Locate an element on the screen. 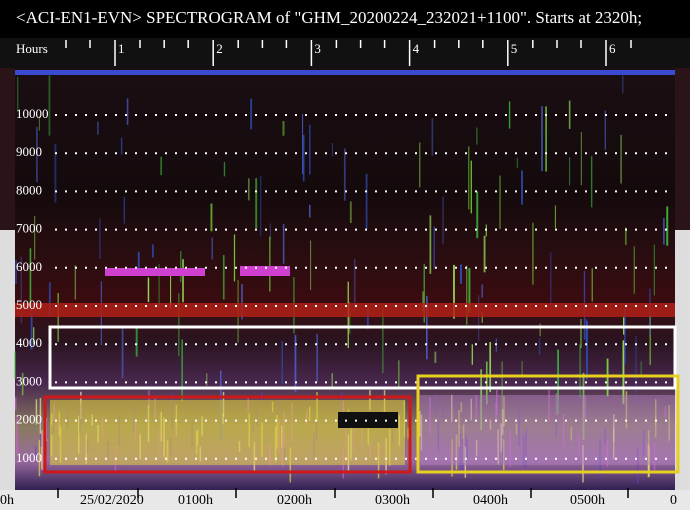 The width and height of the screenshot is (690, 510). frequency-label: 10000 is located at coordinates (32, 113).